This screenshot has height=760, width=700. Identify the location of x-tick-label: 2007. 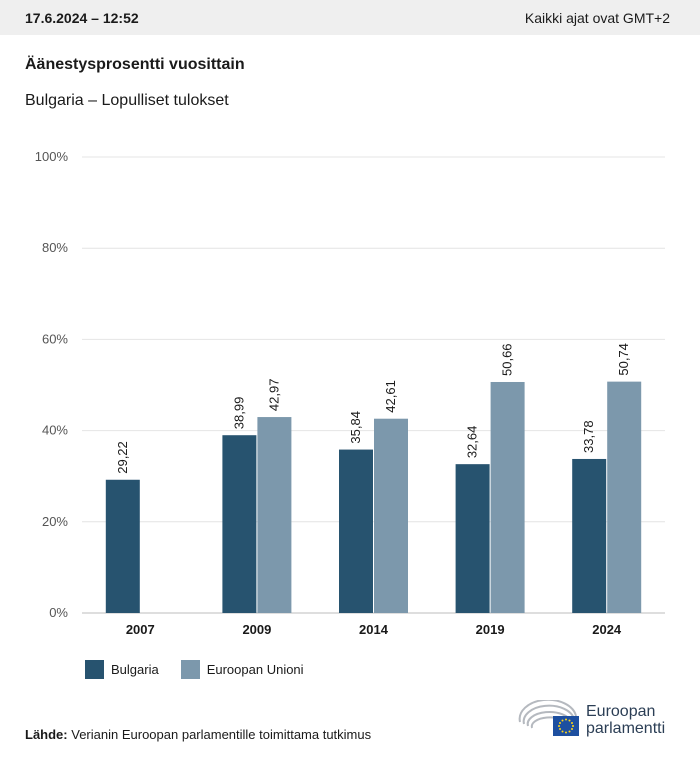
(140, 629).